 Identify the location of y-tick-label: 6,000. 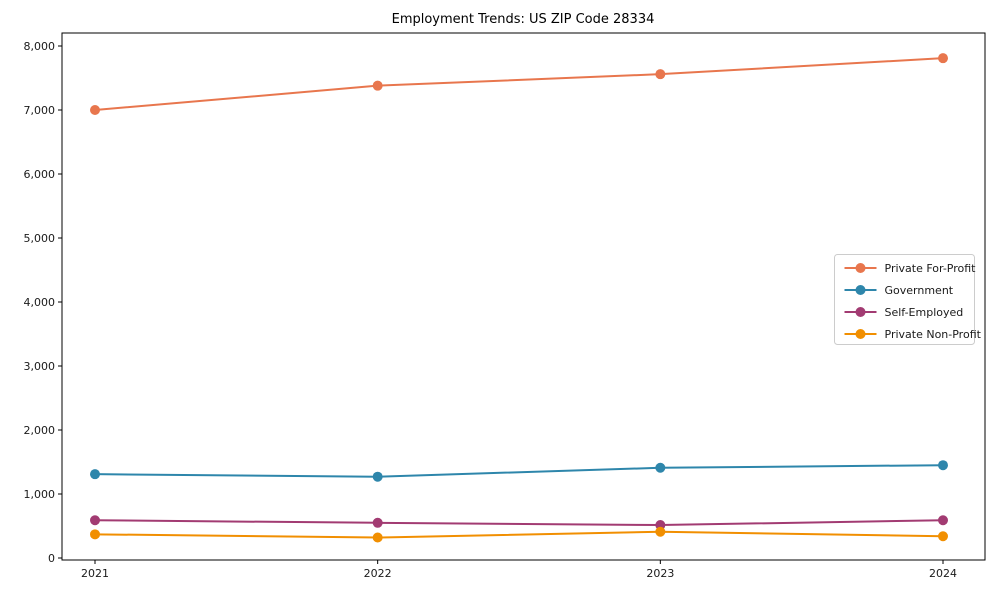
(40, 174).